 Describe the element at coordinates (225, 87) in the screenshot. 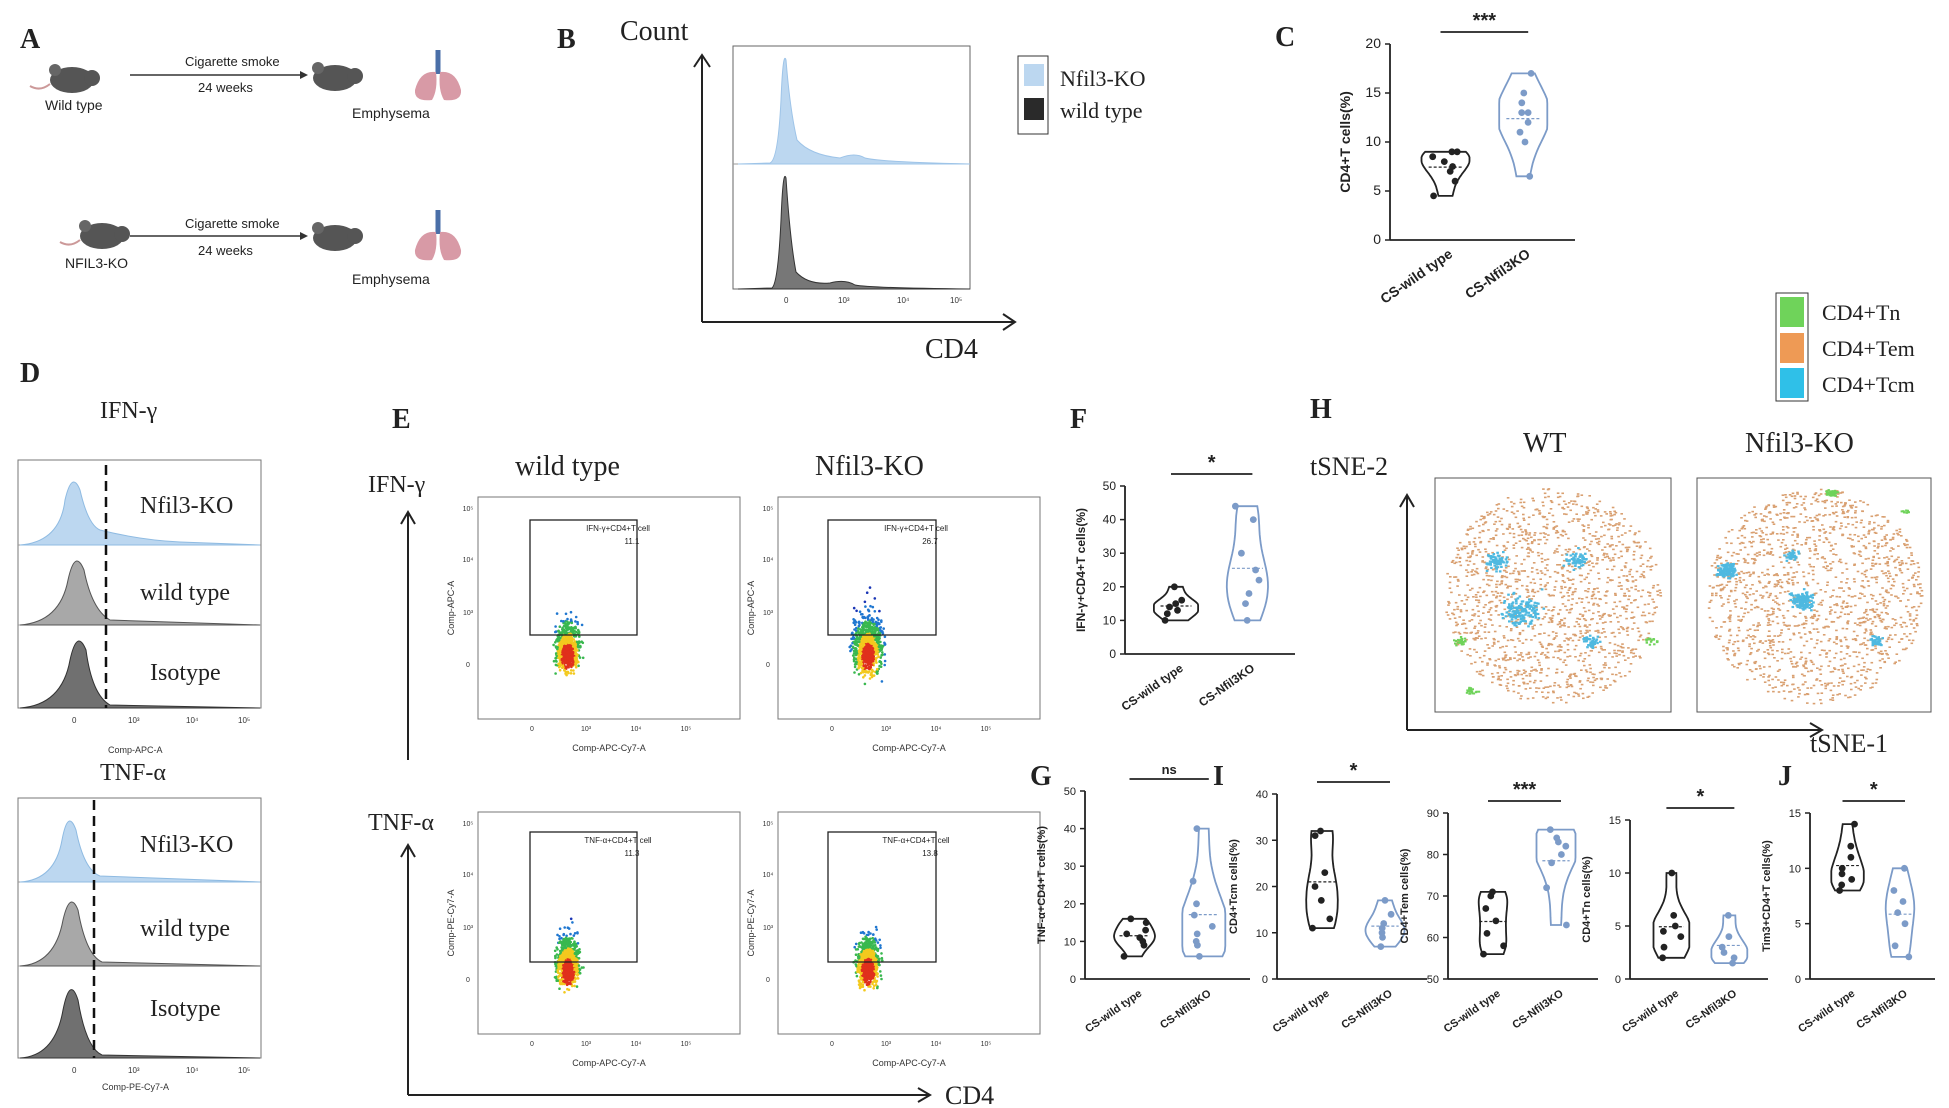

I see `duration-label: 24 weeks` at that location.